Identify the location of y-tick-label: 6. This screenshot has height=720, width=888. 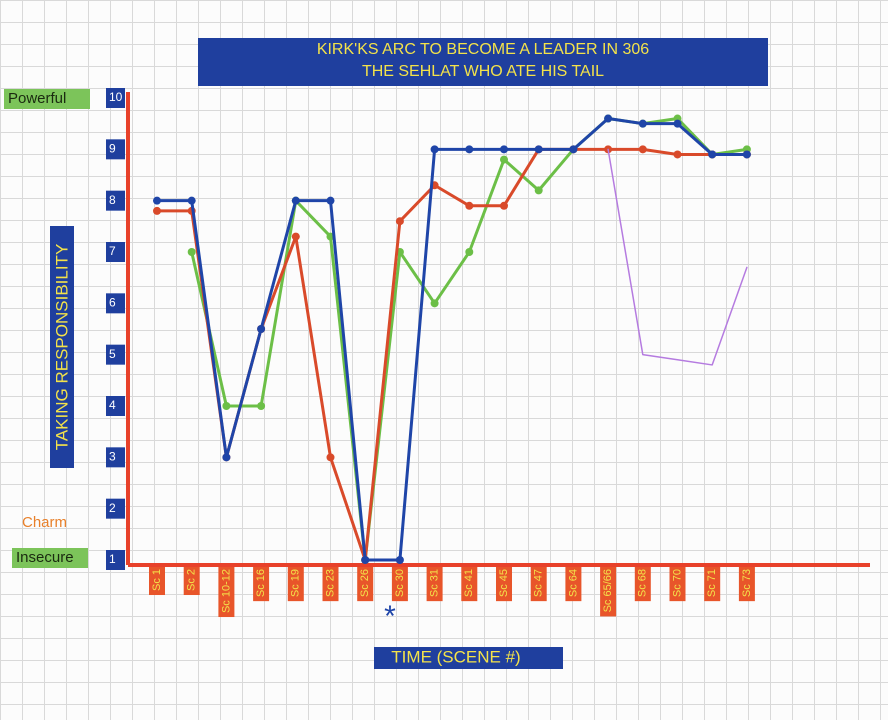
(112, 303).